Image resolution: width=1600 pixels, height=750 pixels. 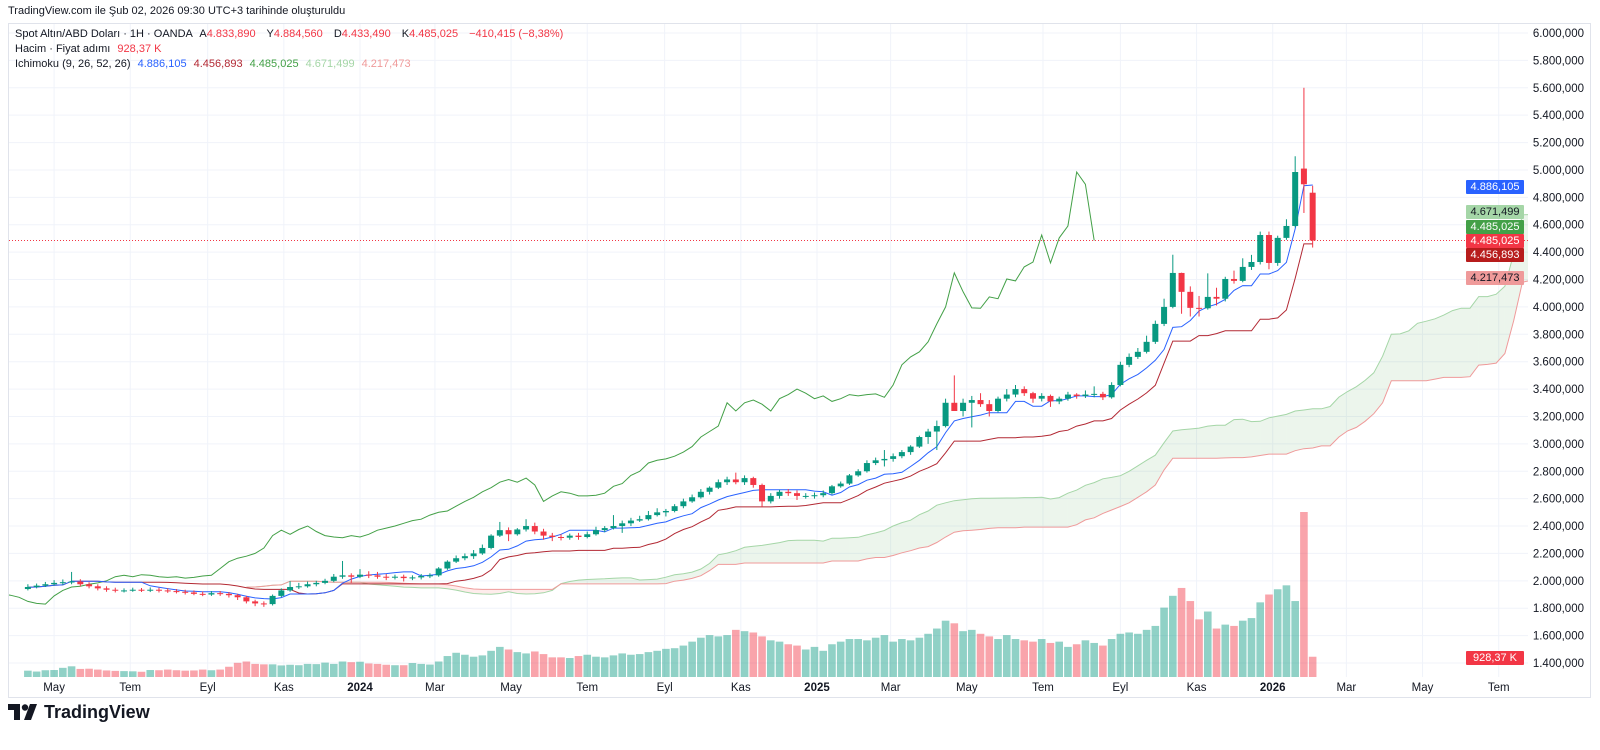 I want to click on price-tick-label: 2.200,000, so click(x=1558, y=554).